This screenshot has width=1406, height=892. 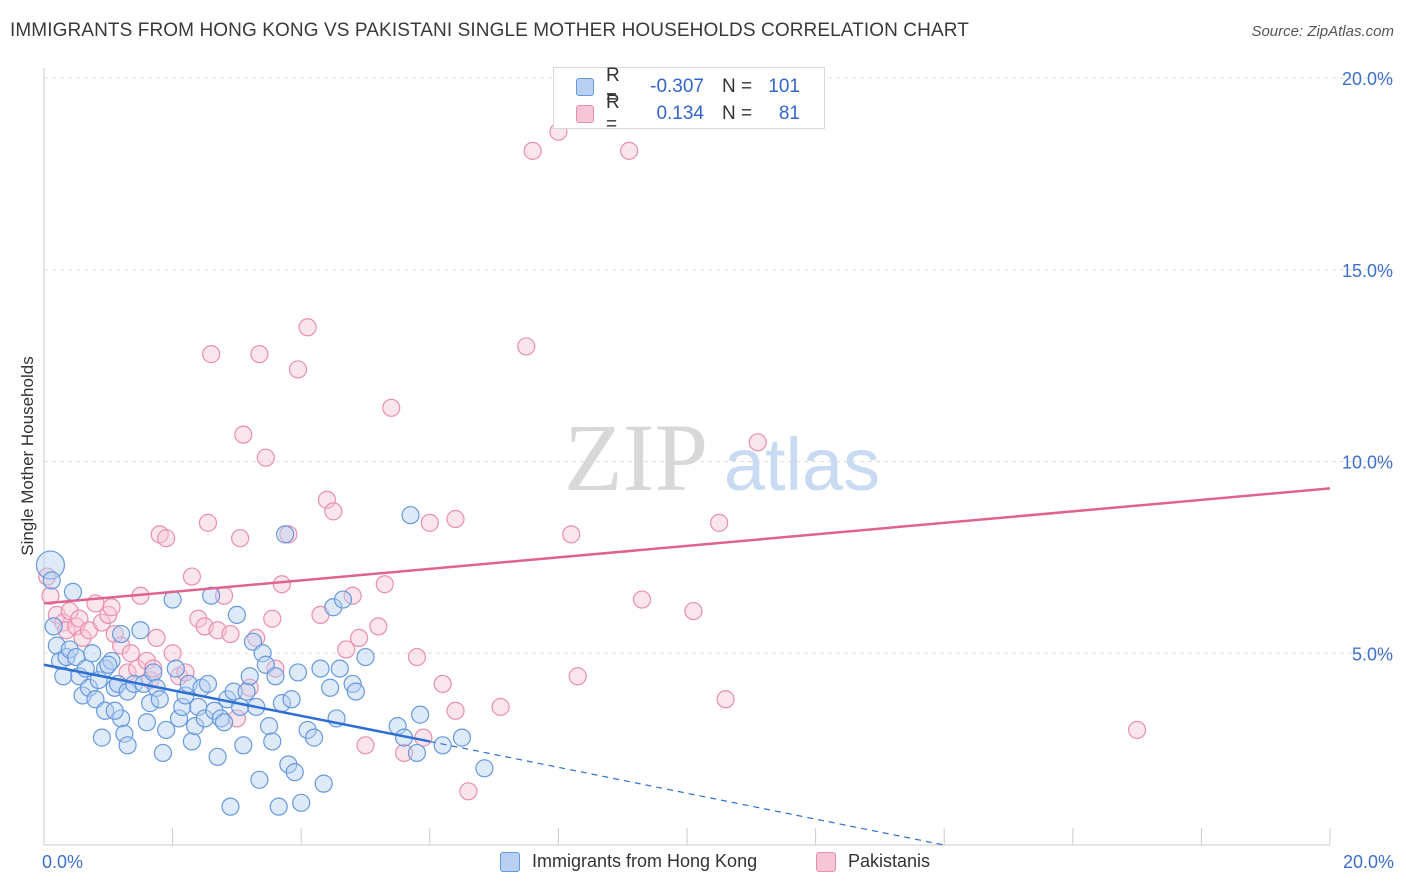 I want to click on legend-row-hong-kong: R = -0.307 N = 101, so click(x=688, y=86).